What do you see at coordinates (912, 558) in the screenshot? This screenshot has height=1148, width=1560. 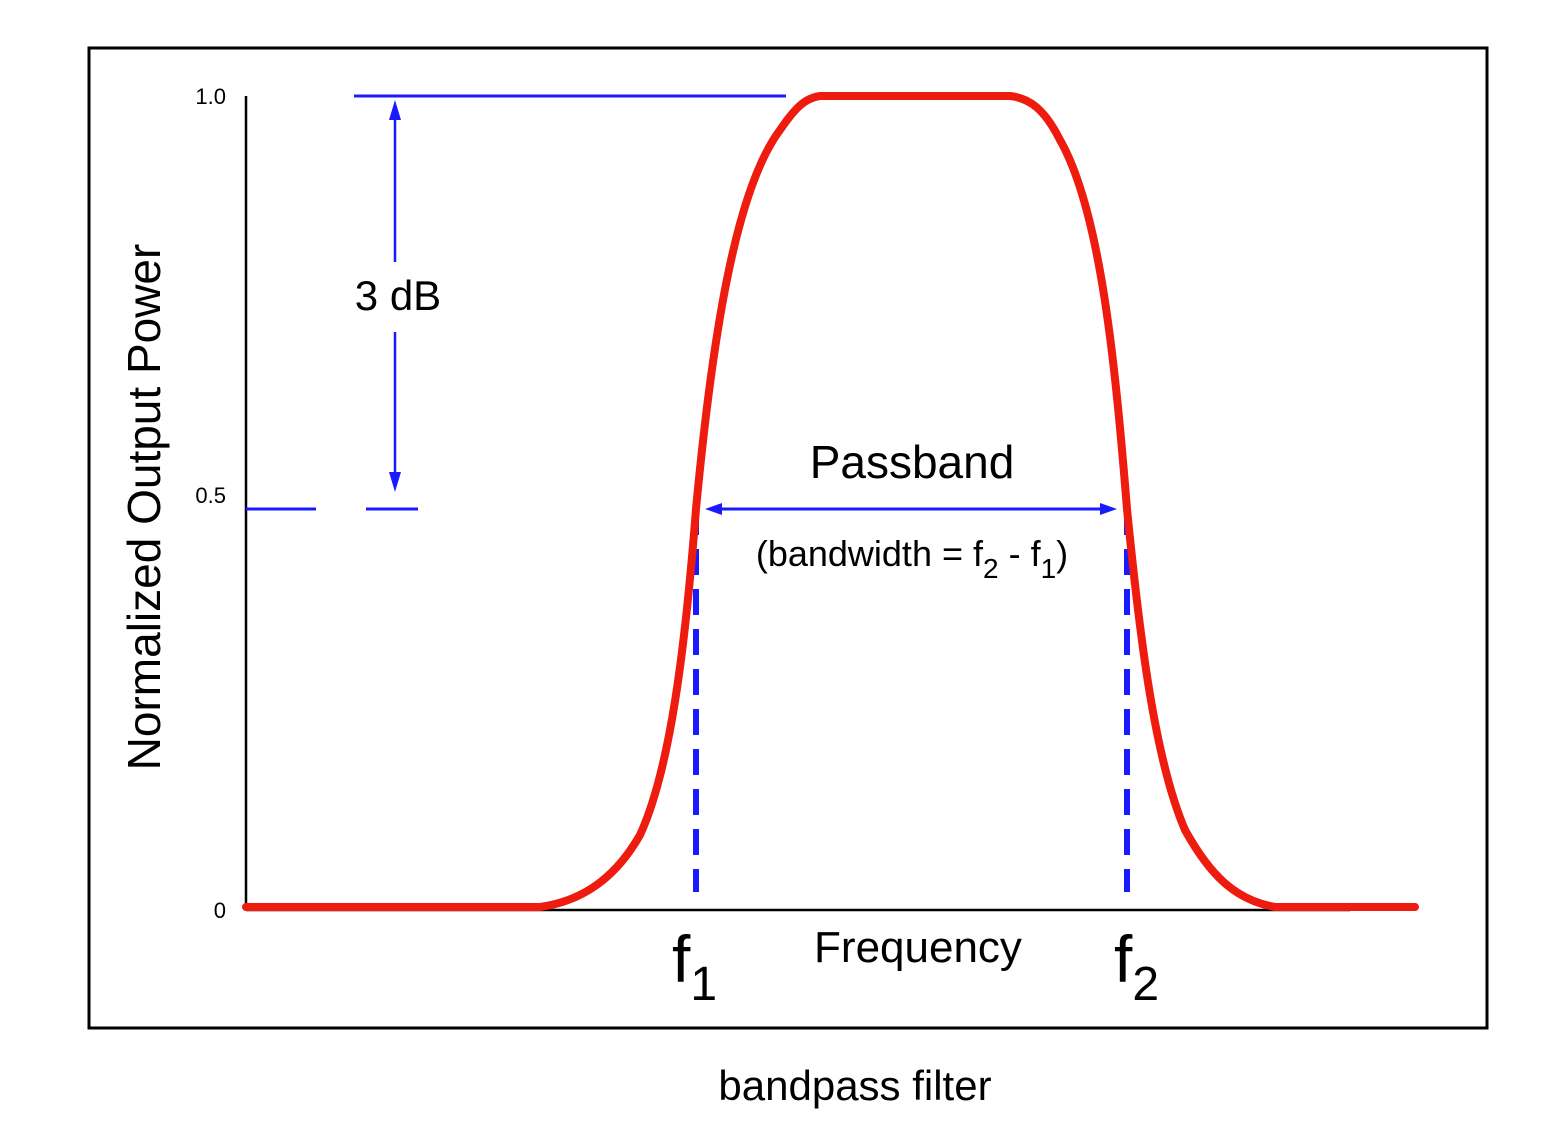 I see `bandwidth-formula: (bandwidth = f2 - f1)` at bounding box center [912, 558].